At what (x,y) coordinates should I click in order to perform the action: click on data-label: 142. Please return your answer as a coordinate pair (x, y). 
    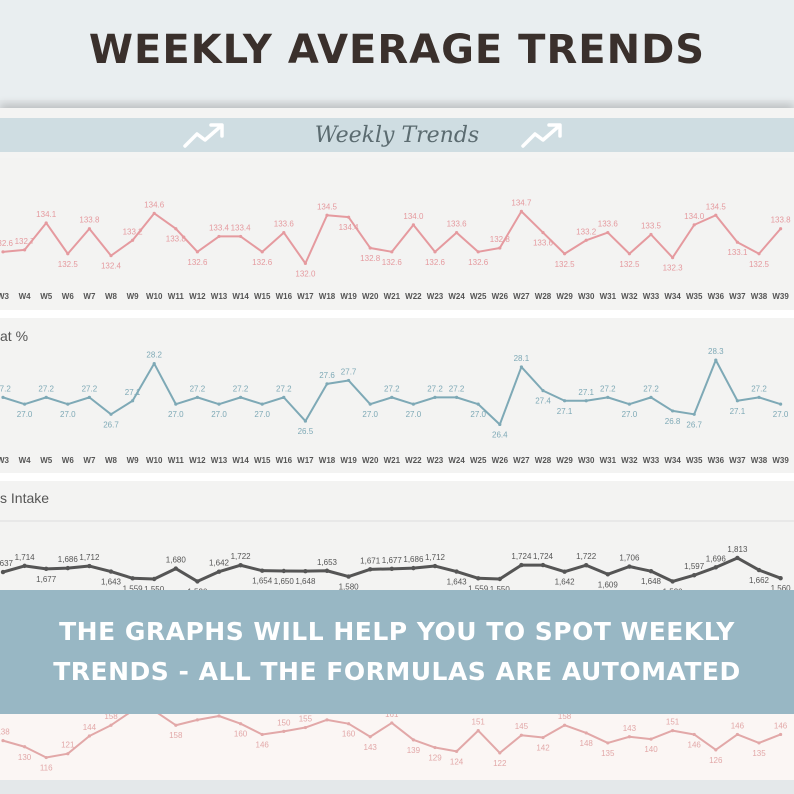
    Looking at the image, I should click on (543, 748).